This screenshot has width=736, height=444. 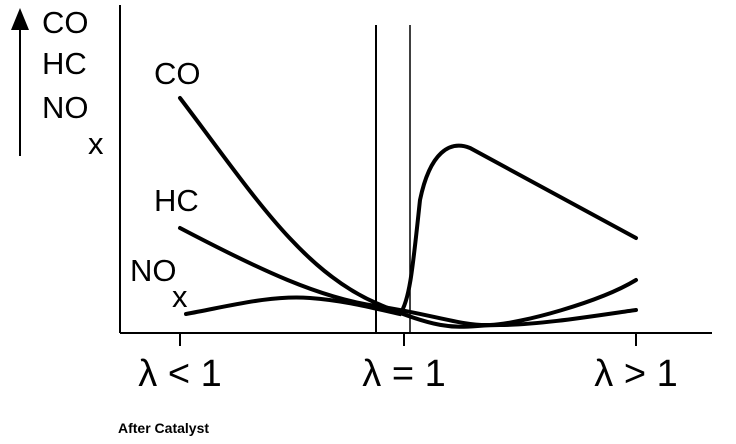 I want to click on x-label: λ < 1, so click(x=179, y=374).